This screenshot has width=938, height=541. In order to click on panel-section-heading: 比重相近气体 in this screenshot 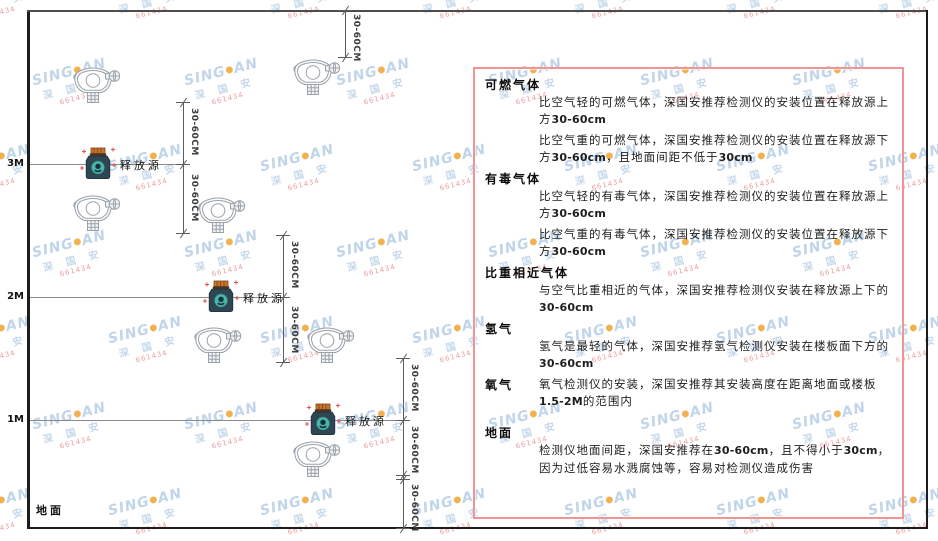, I will do `click(527, 273)`.